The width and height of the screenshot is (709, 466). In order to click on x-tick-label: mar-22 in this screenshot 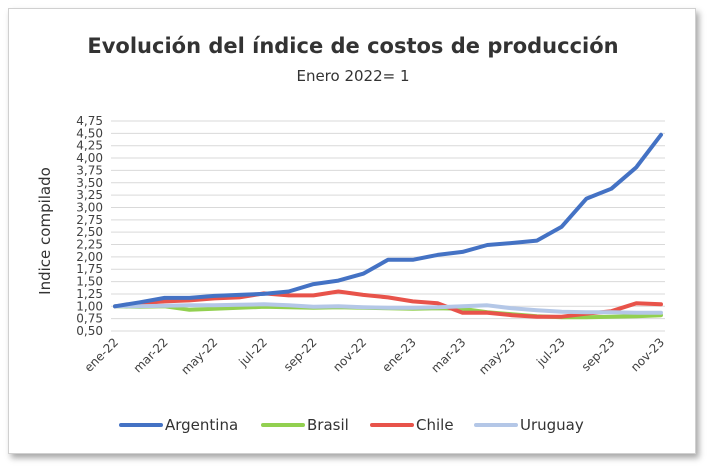, I will do `click(151, 355)`.